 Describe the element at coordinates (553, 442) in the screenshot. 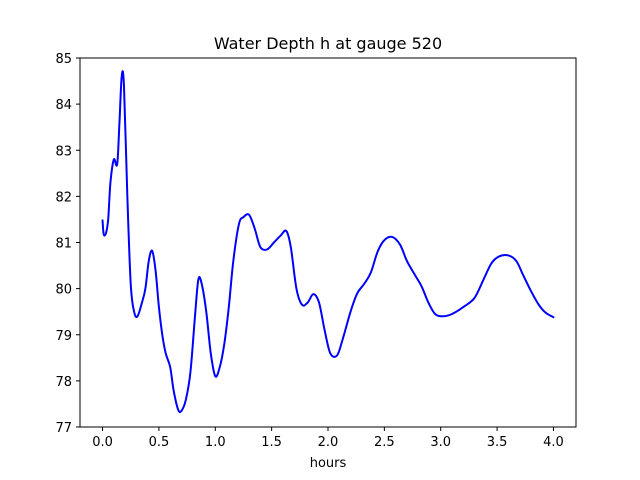

I see `x-tick-label: 4.0` at that location.